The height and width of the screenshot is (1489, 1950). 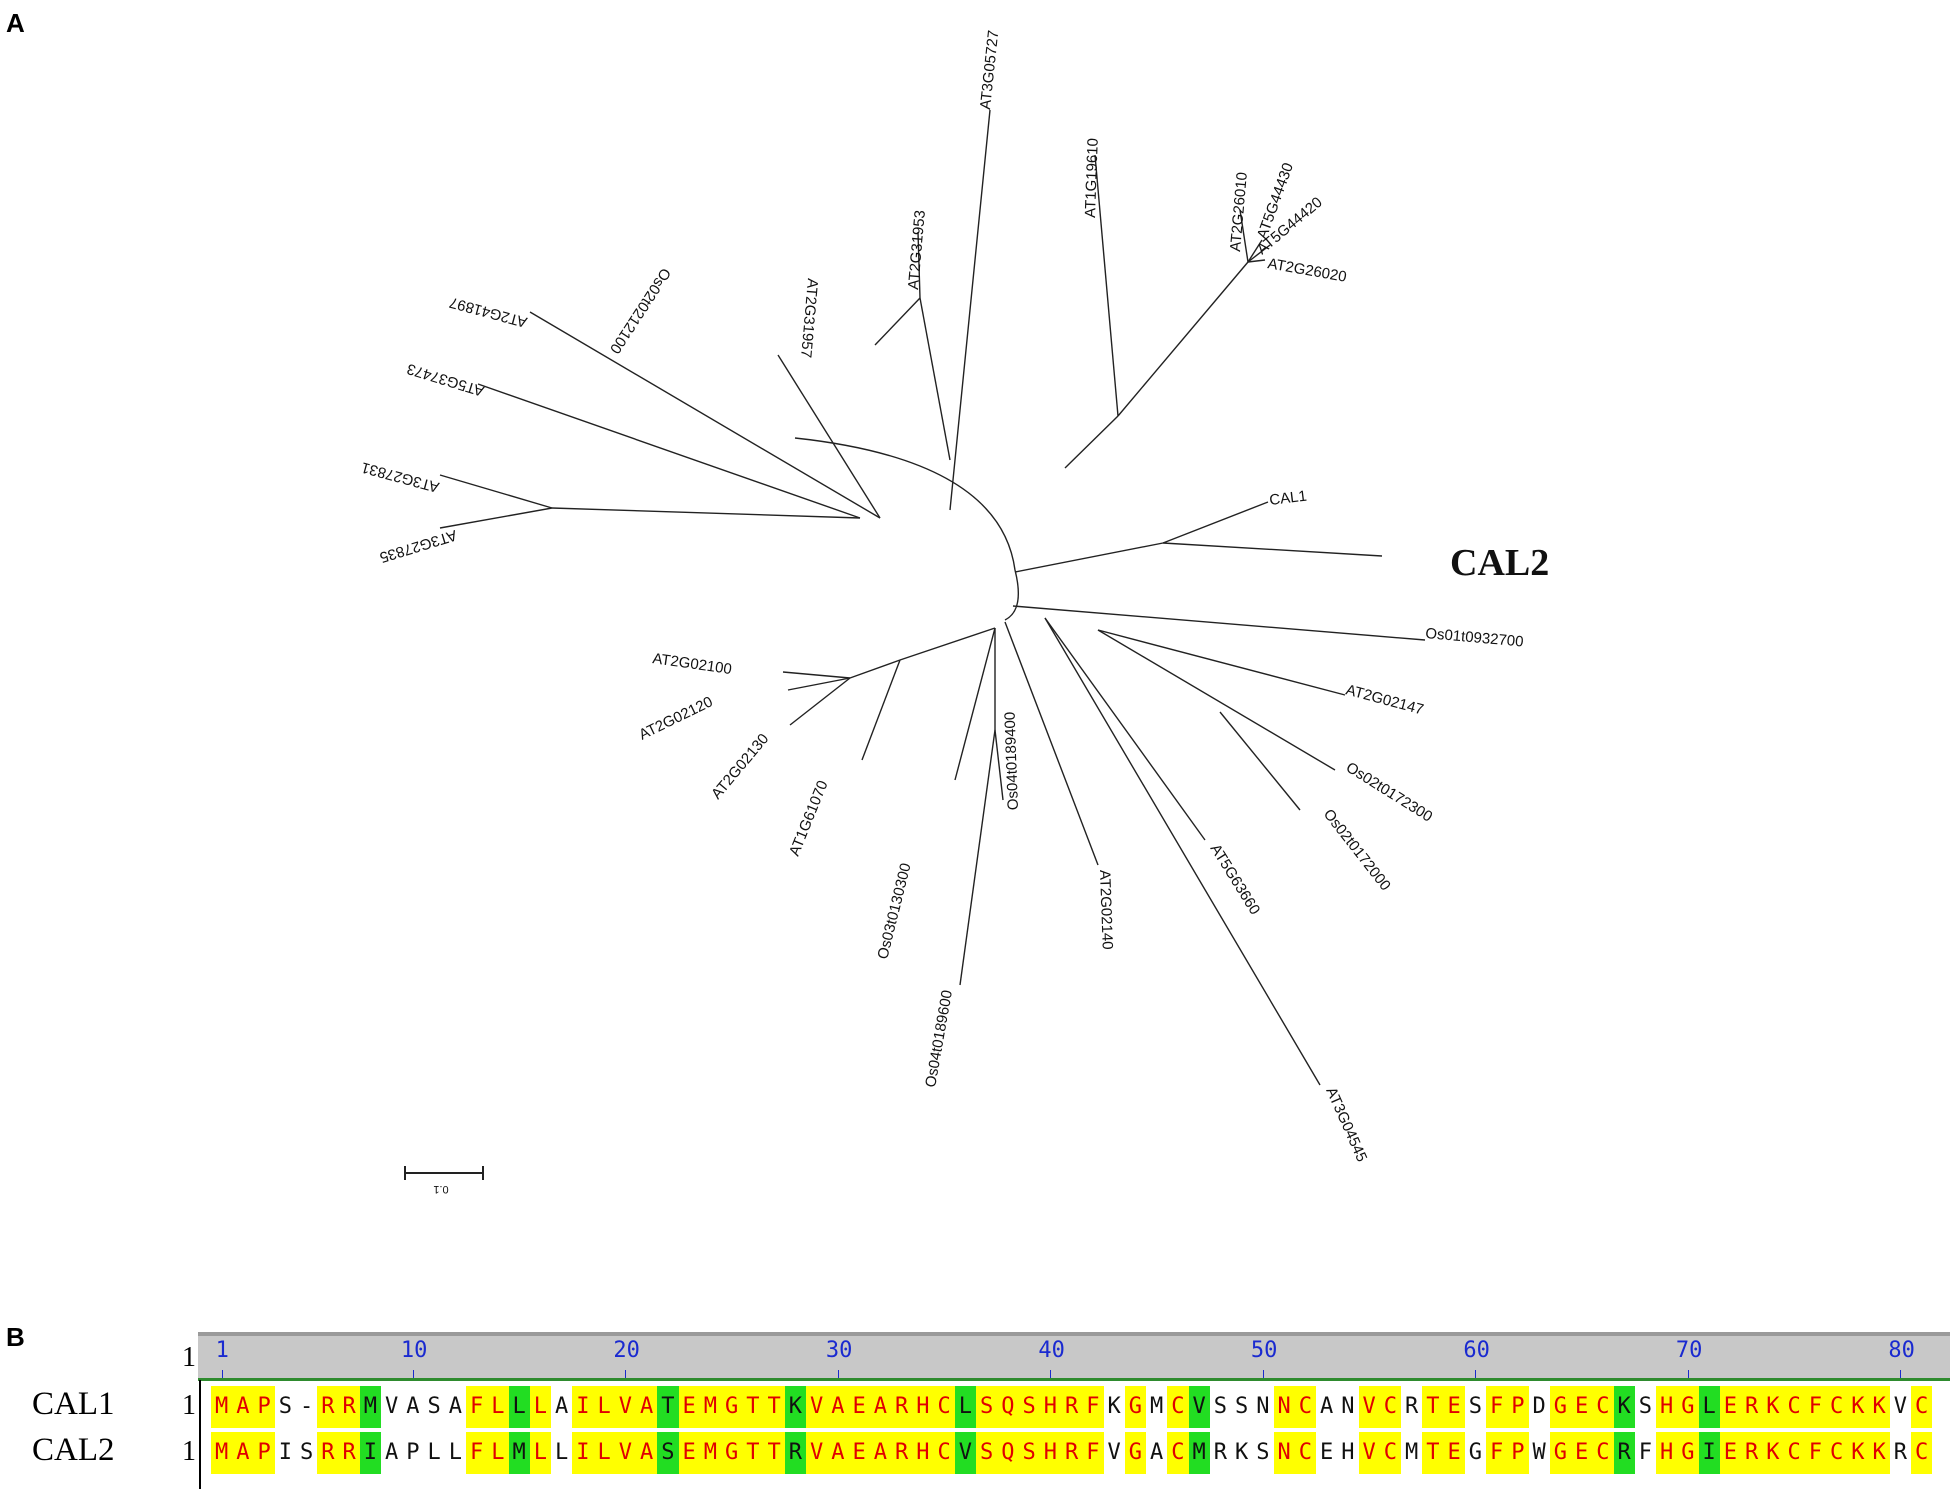 What do you see at coordinates (1476, 1350) in the screenshot?
I see `ruler-tick-label: 60` at bounding box center [1476, 1350].